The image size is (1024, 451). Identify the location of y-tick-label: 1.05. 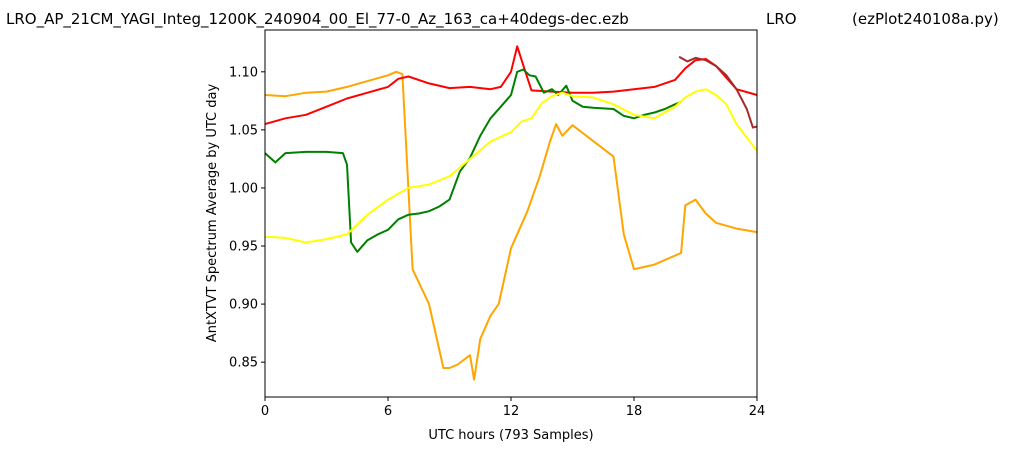
(243, 130).